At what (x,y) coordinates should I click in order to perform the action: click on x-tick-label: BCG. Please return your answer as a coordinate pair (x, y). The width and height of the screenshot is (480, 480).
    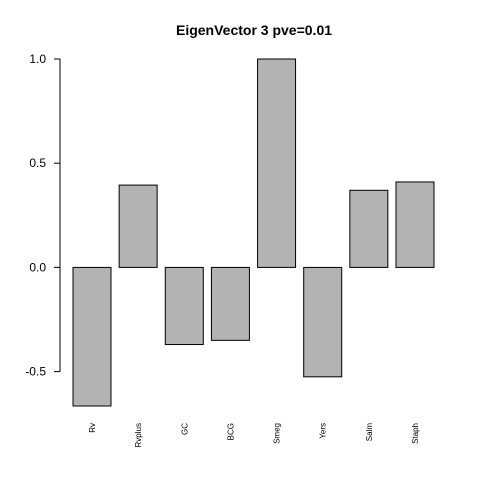
    Looking at the image, I should click on (230, 431).